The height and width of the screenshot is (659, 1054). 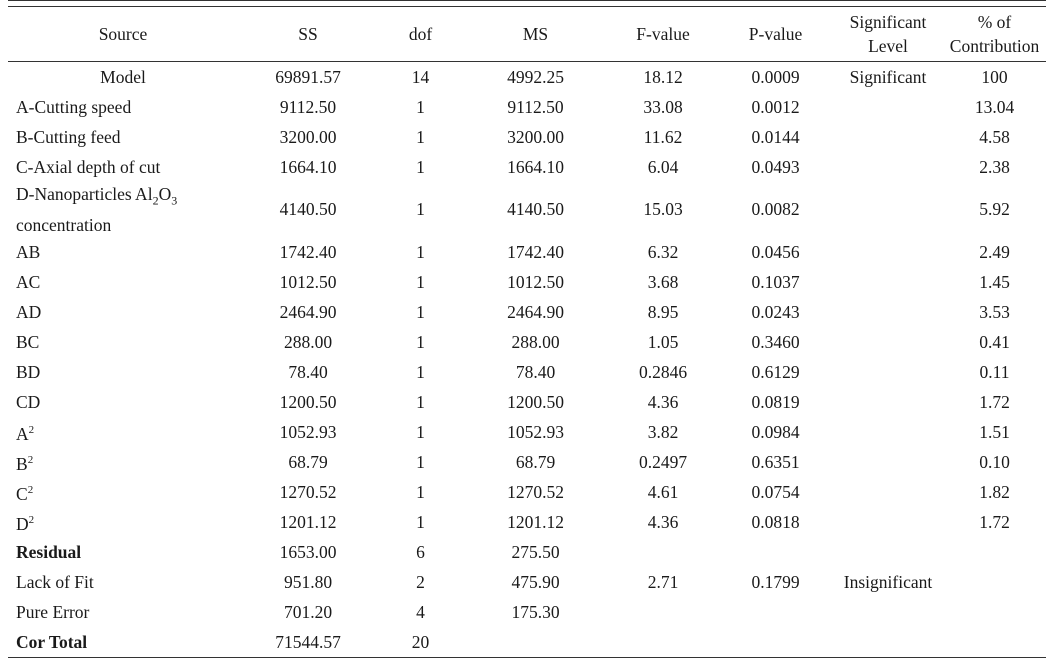 I want to click on cell-ms: 1270.52, so click(x=535, y=491).